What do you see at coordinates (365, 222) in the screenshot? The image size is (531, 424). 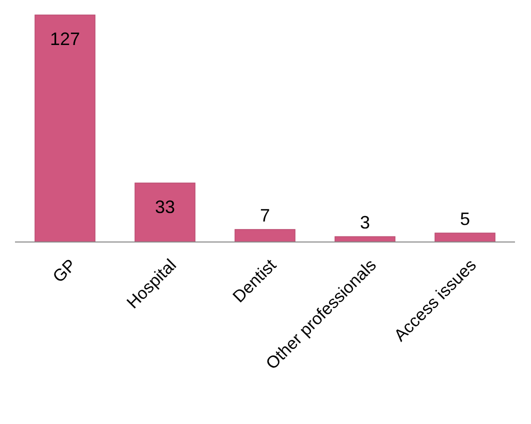 I see `data-label: 3` at bounding box center [365, 222].